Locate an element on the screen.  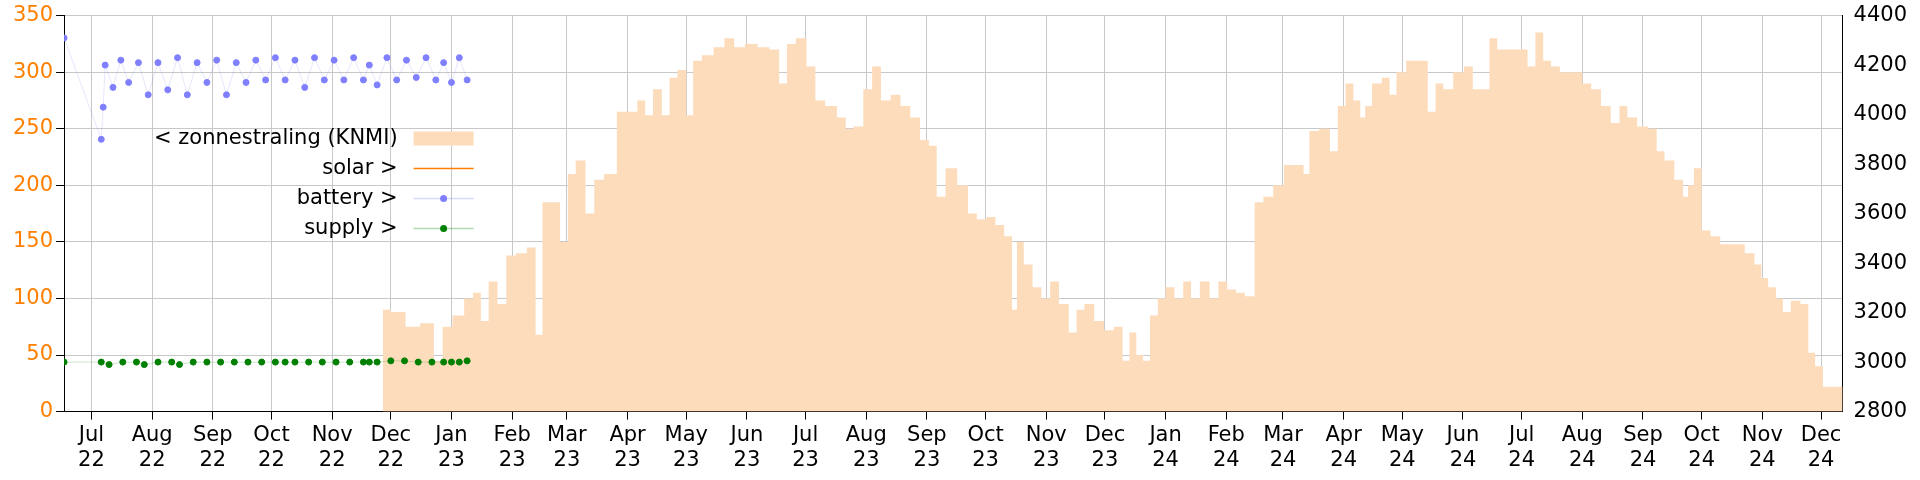
x-tick-label: Jan 23 is located at coordinates (450, 446).